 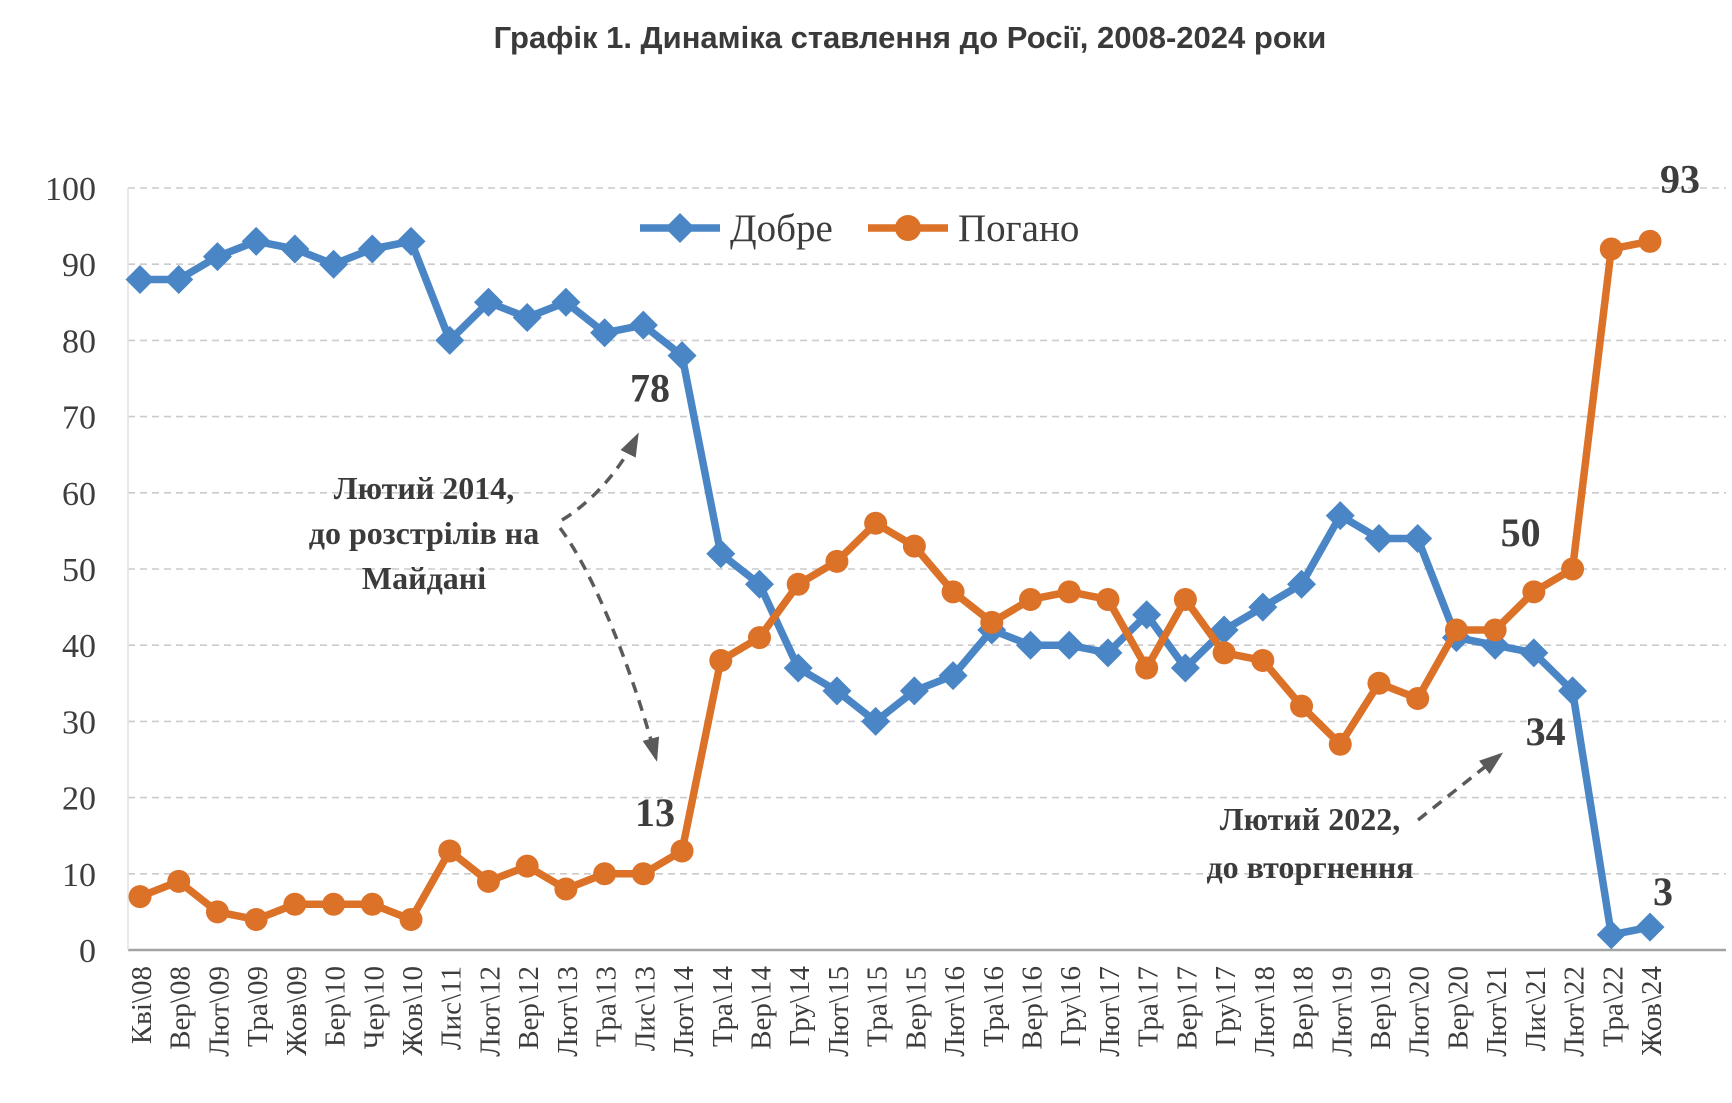 I want to click on x-tick-label: Лют\14, so click(x=684, y=1011).